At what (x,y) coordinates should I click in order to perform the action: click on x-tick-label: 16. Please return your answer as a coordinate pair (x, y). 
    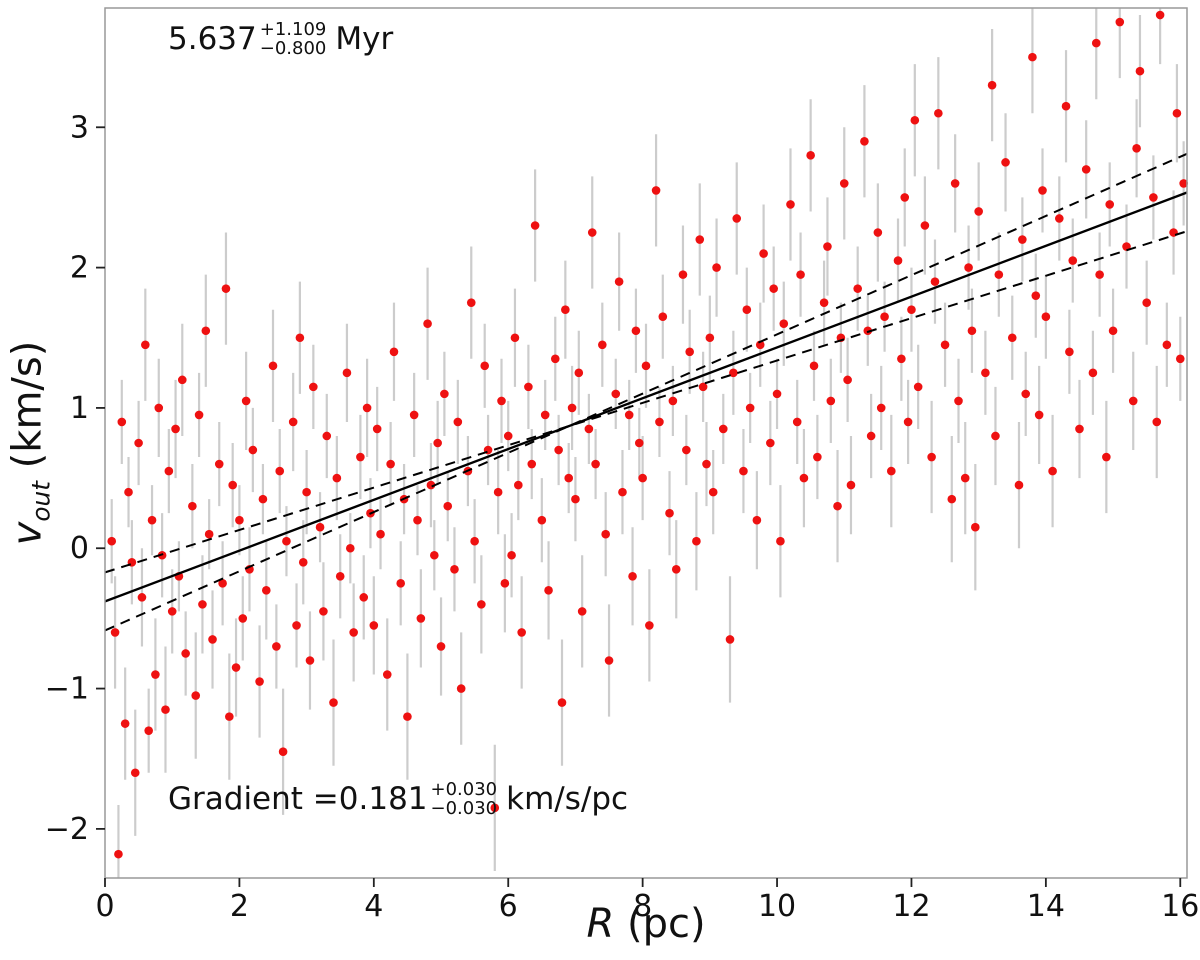
    Looking at the image, I should click on (1180, 906).